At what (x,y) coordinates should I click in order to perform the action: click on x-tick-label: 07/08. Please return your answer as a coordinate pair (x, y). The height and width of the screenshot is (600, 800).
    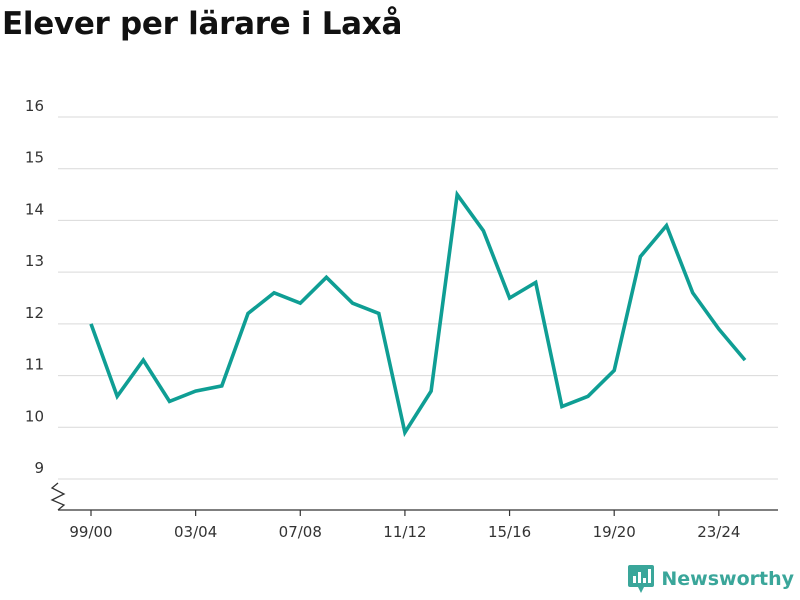
    Looking at the image, I should click on (300, 532).